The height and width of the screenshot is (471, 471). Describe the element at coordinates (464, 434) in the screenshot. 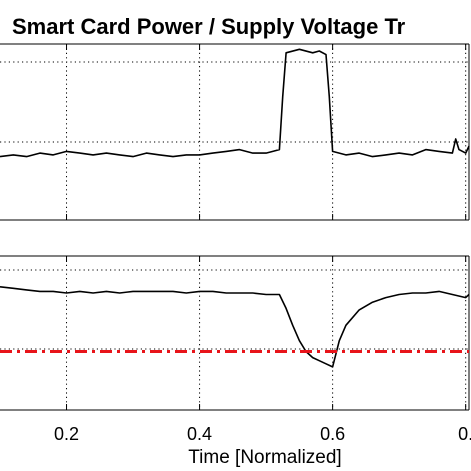

I see `x-tick-label-3: 0.` at that location.